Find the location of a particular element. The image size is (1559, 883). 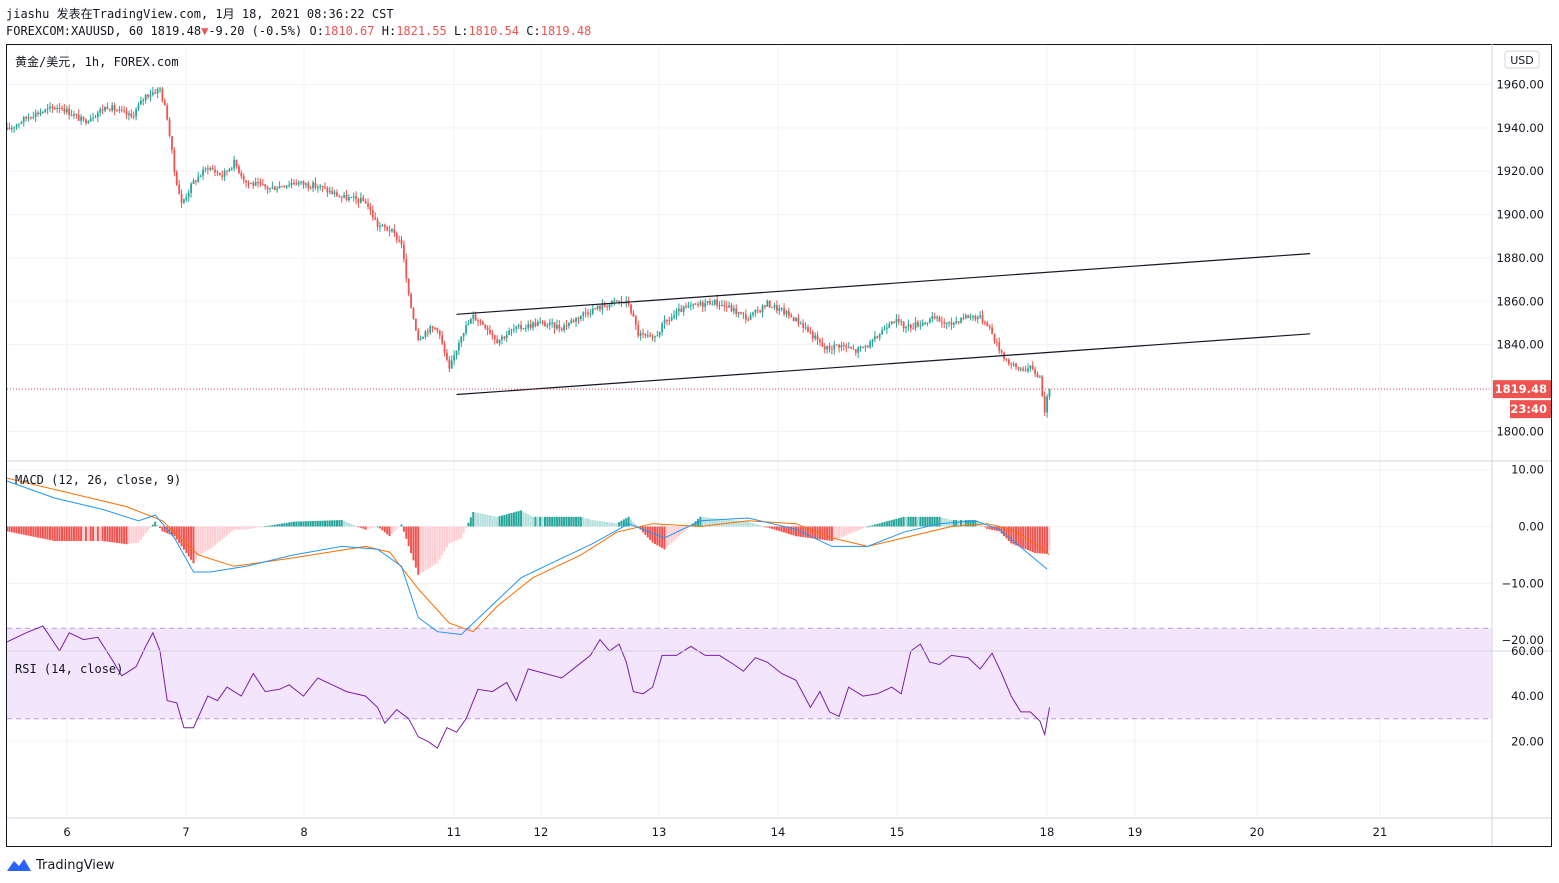

last-price-tag: 1819.48 23:40 is located at coordinates (1522, 399).